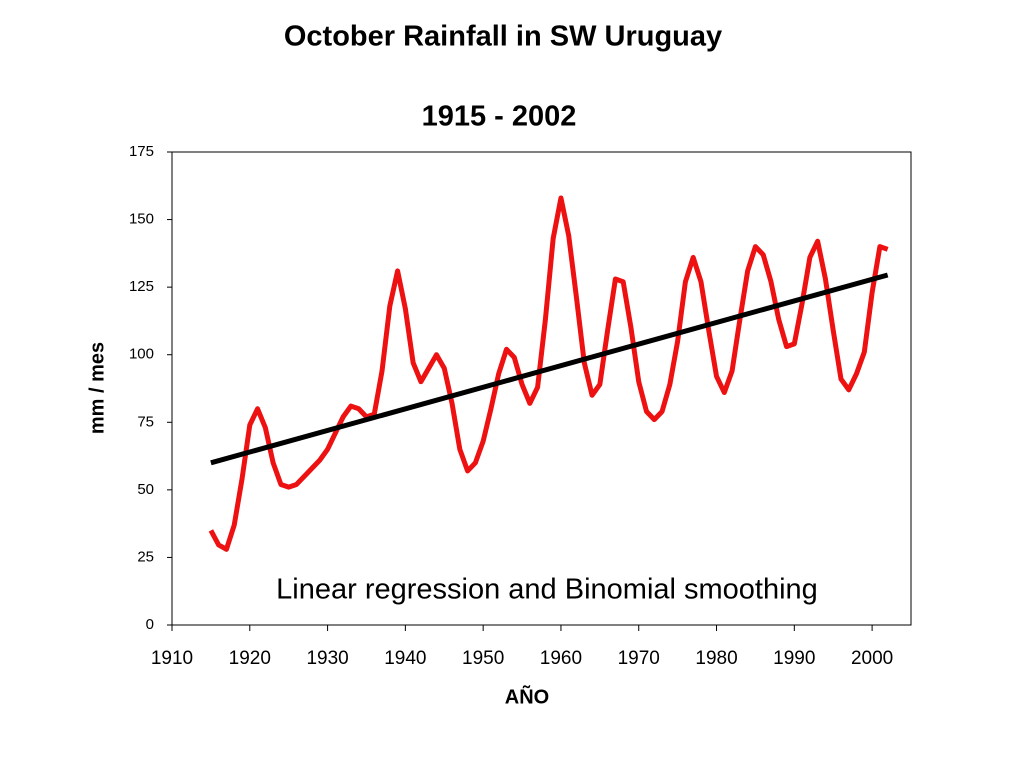 The image size is (1024, 773). Describe the element at coordinates (527, 696) in the screenshot. I see `x-axis-label: AÑO` at that location.